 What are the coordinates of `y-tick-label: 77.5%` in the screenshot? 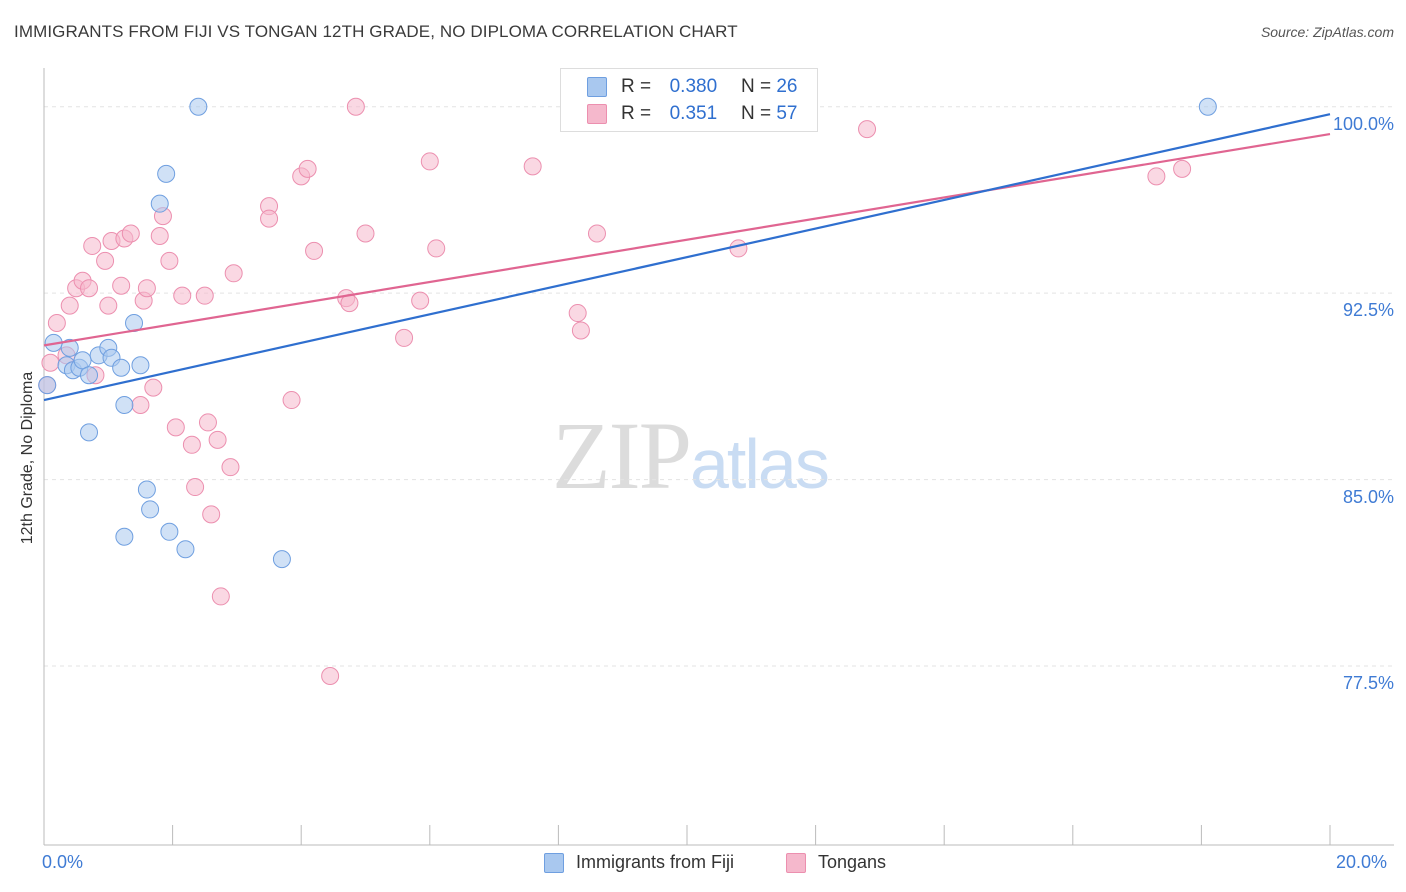 It's located at (1368, 683).